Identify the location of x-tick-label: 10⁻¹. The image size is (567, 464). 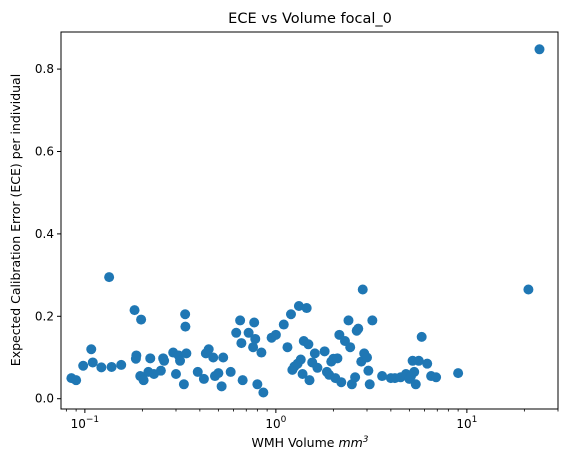
(85, 423).